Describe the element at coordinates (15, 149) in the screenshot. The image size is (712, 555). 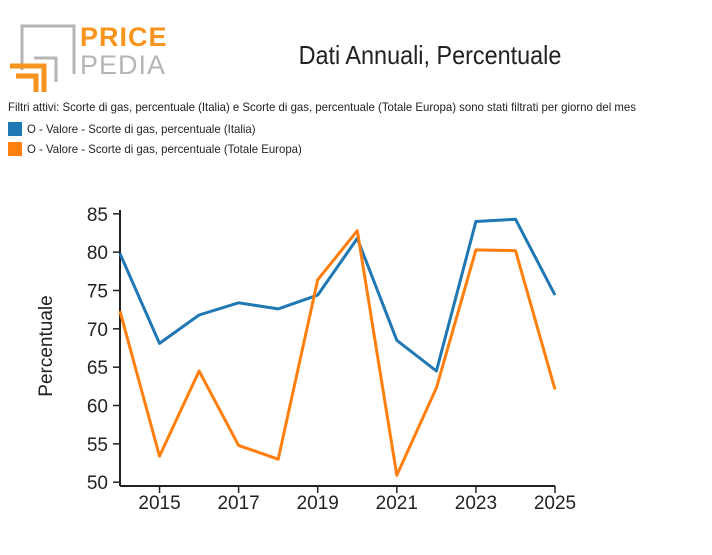
I see `legend-swatch-europa` at that location.